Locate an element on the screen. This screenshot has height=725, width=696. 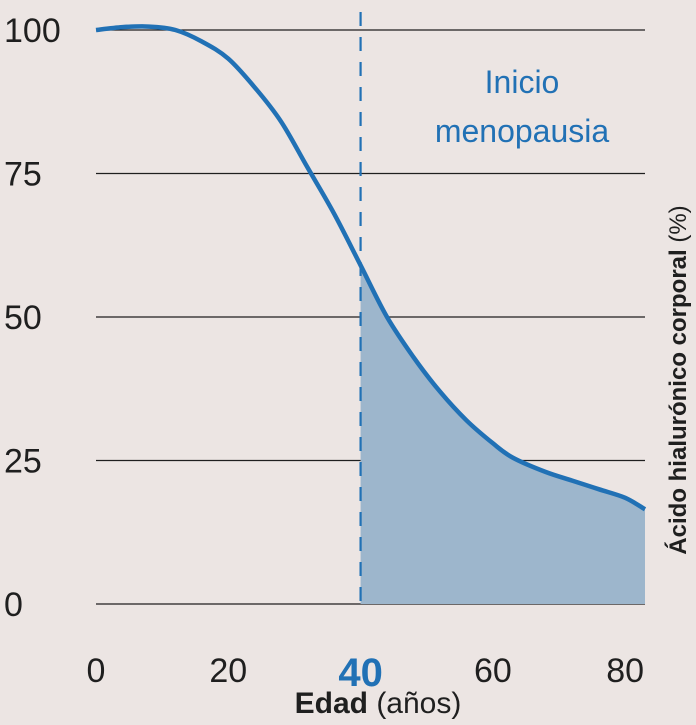
x-tick-label-0: 0 is located at coordinates (96, 671).